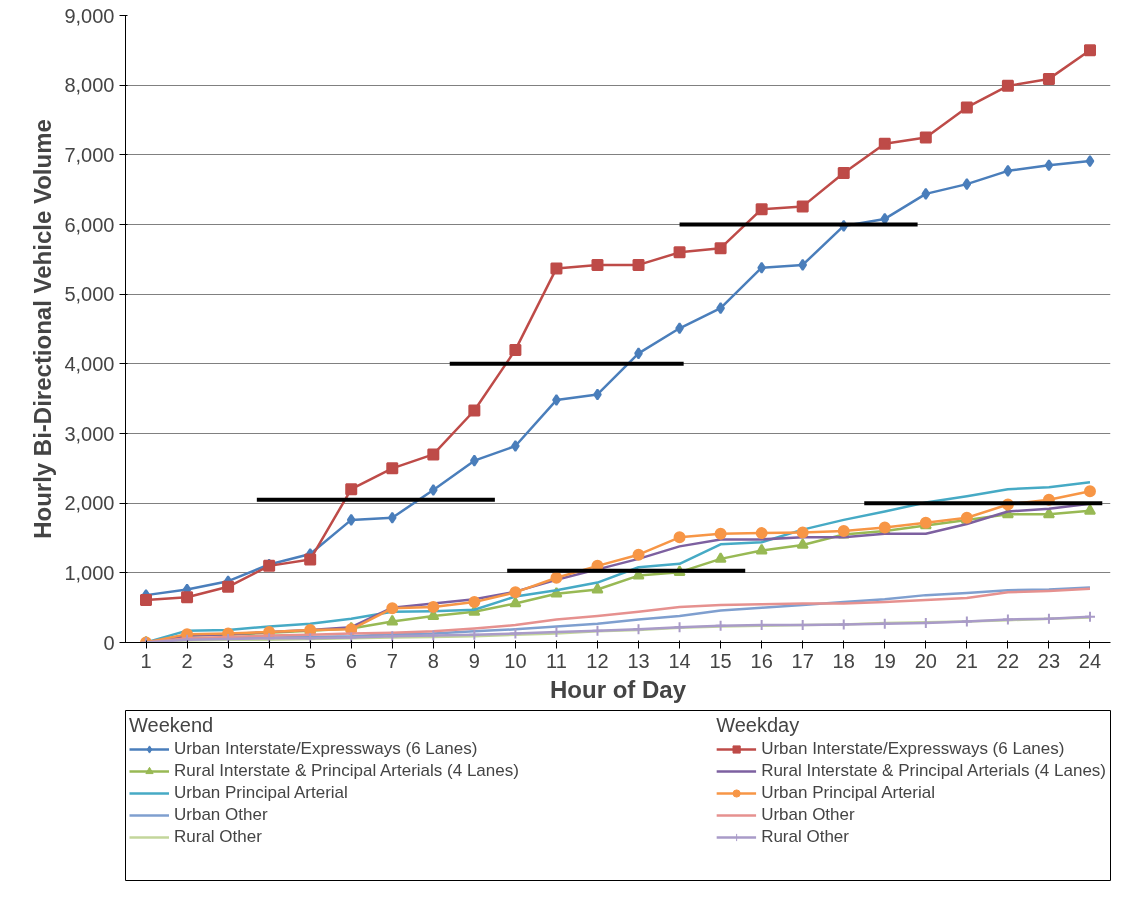  I want to click on text: Weekend, so click(172, 725).